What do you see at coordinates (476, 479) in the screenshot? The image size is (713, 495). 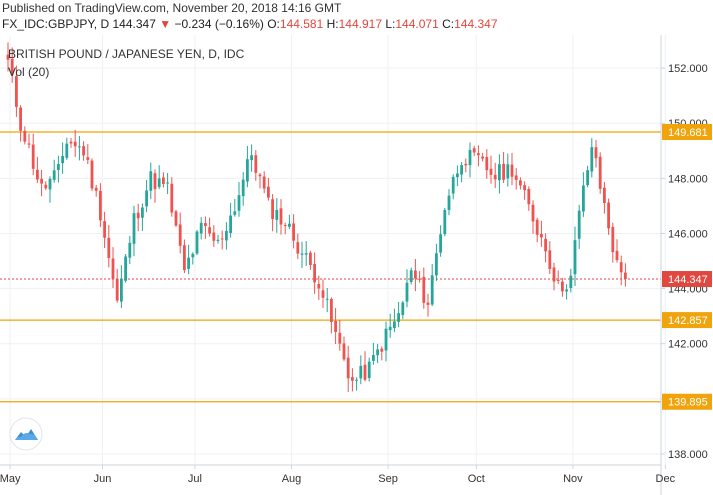 I see `time-tick-label: Oct` at bounding box center [476, 479].